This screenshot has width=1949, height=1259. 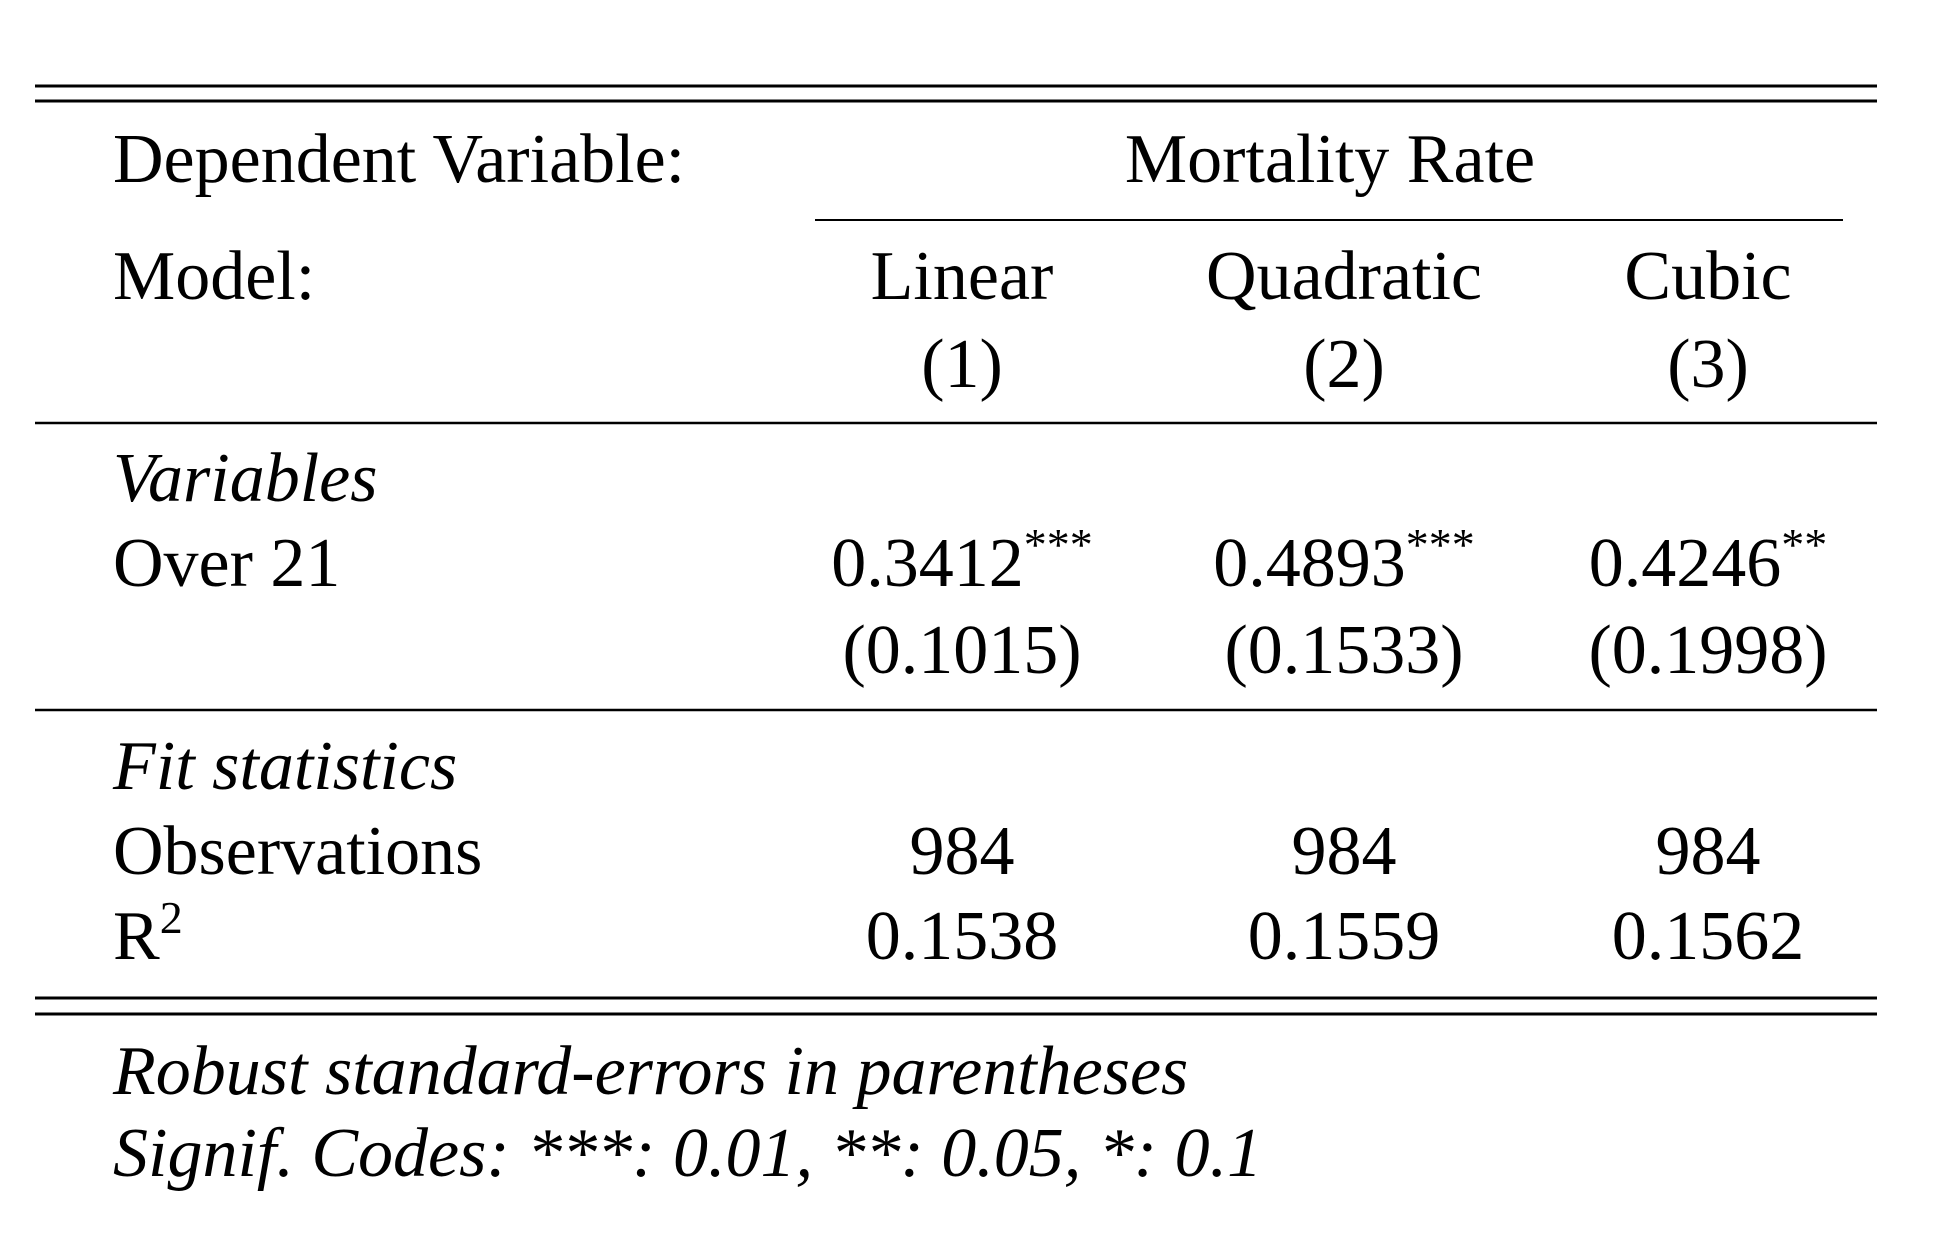 What do you see at coordinates (1344, 364) in the screenshot?
I see `model-number: (2)` at bounding box center [1344, 364].